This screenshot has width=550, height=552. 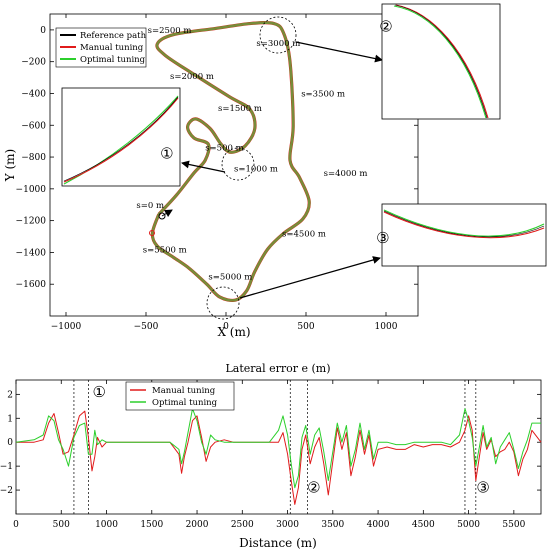 I want to click on error-x-tick-label: 2000, so click(x=197, y=525).